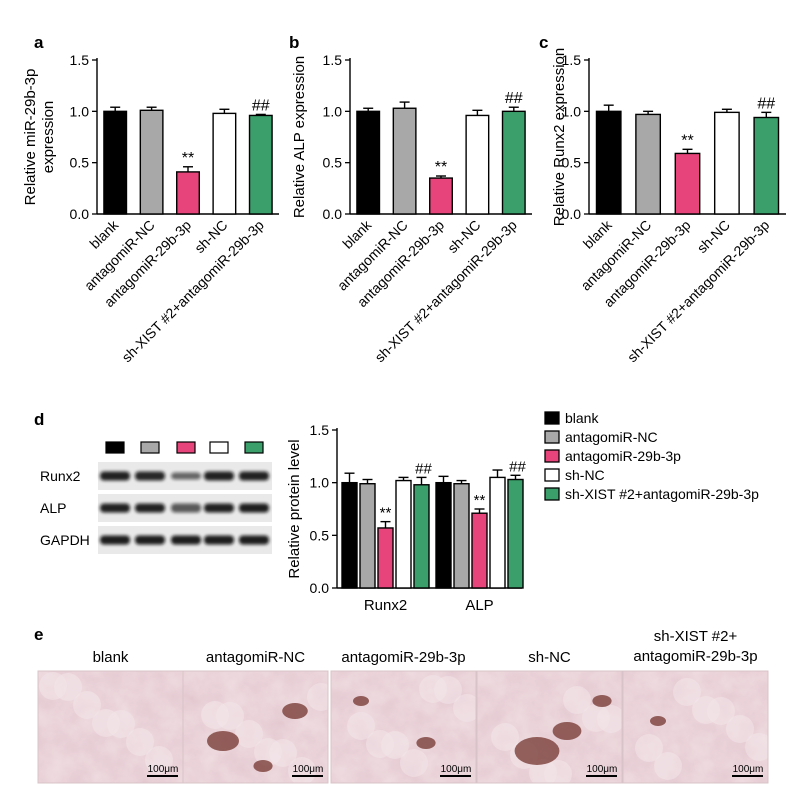 The height and width of the screenshot is (805, 800). I want to click on y-tick-label: 0.5, so click(80, 163).